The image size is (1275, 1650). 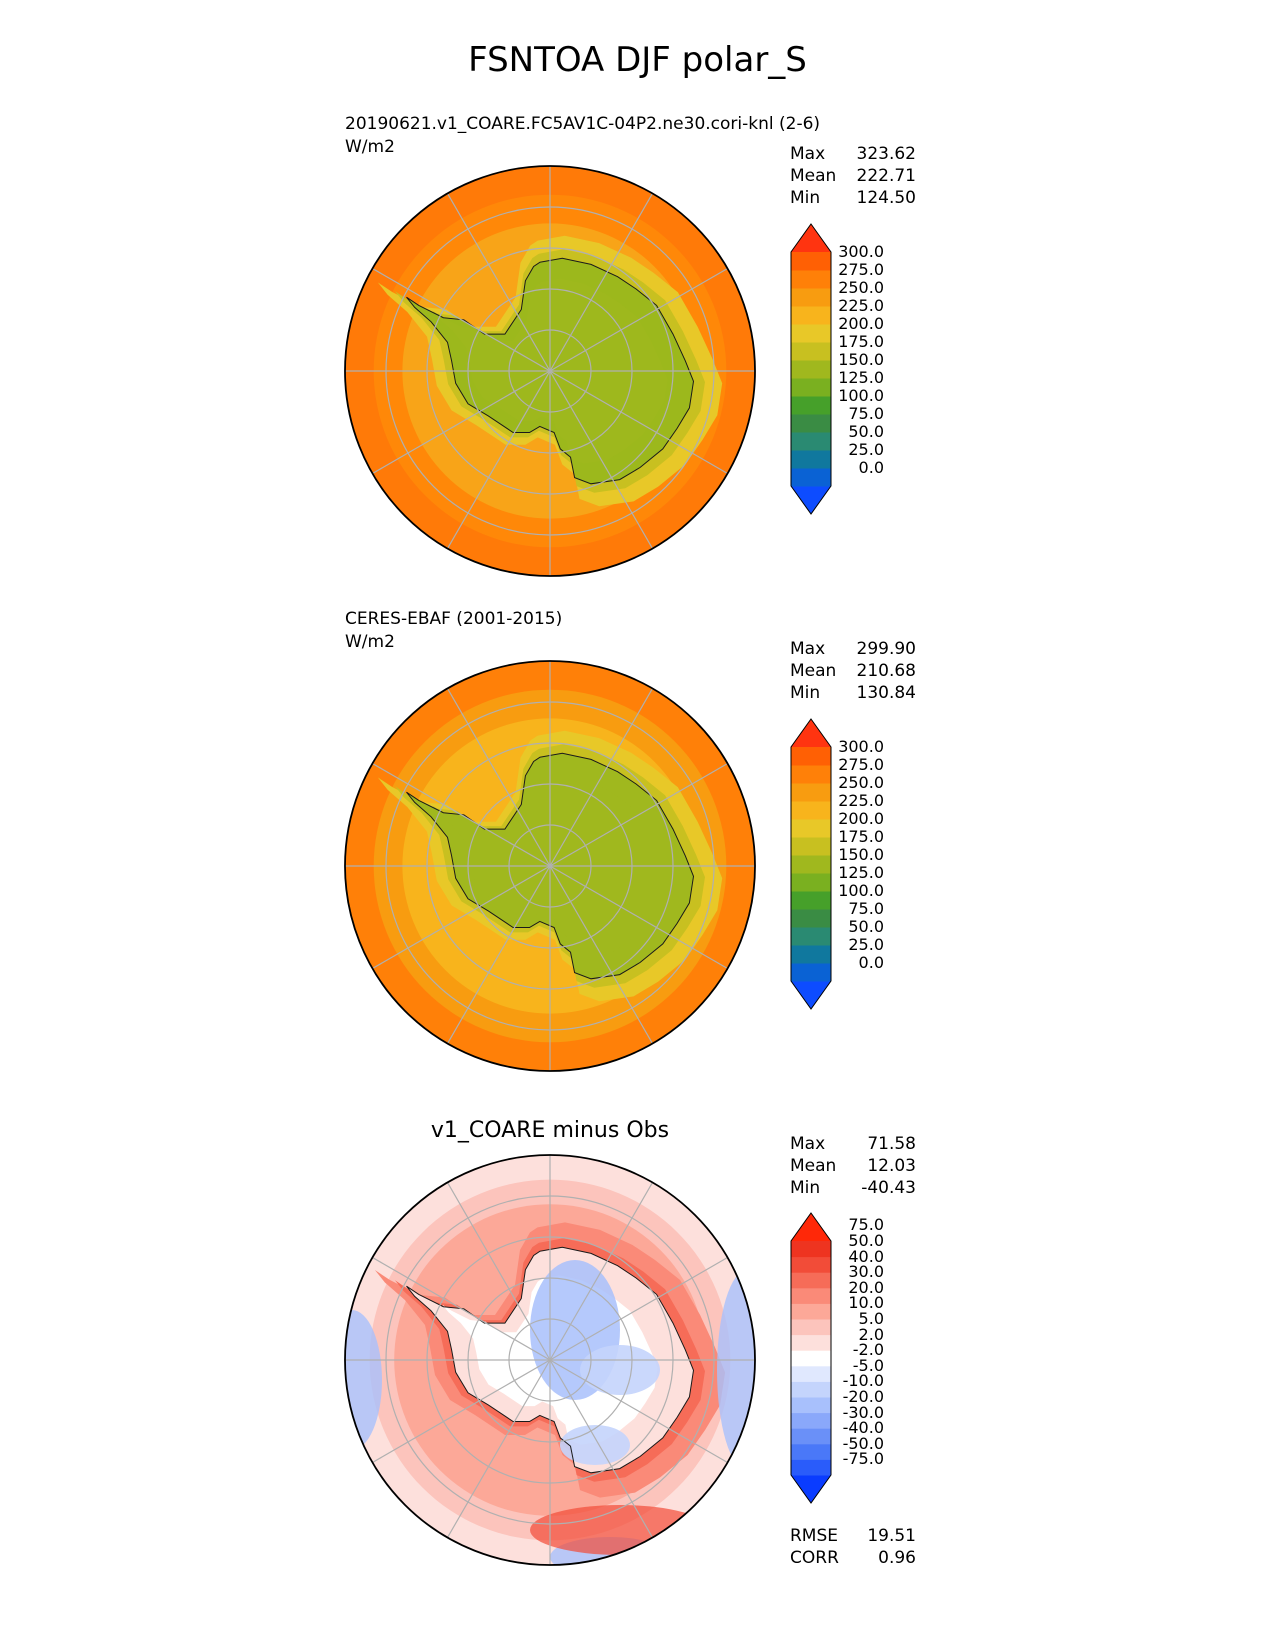 I want to click on colorbar-tick-label: 40.0, so click(x=866, y=1256).